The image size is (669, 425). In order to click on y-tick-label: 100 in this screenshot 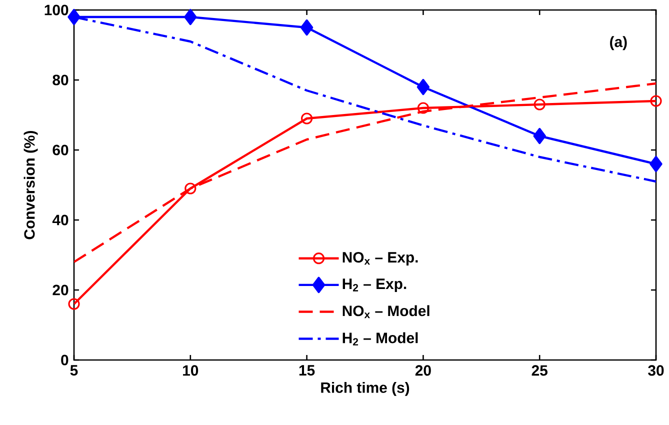, I will do `click(56, 10)`.